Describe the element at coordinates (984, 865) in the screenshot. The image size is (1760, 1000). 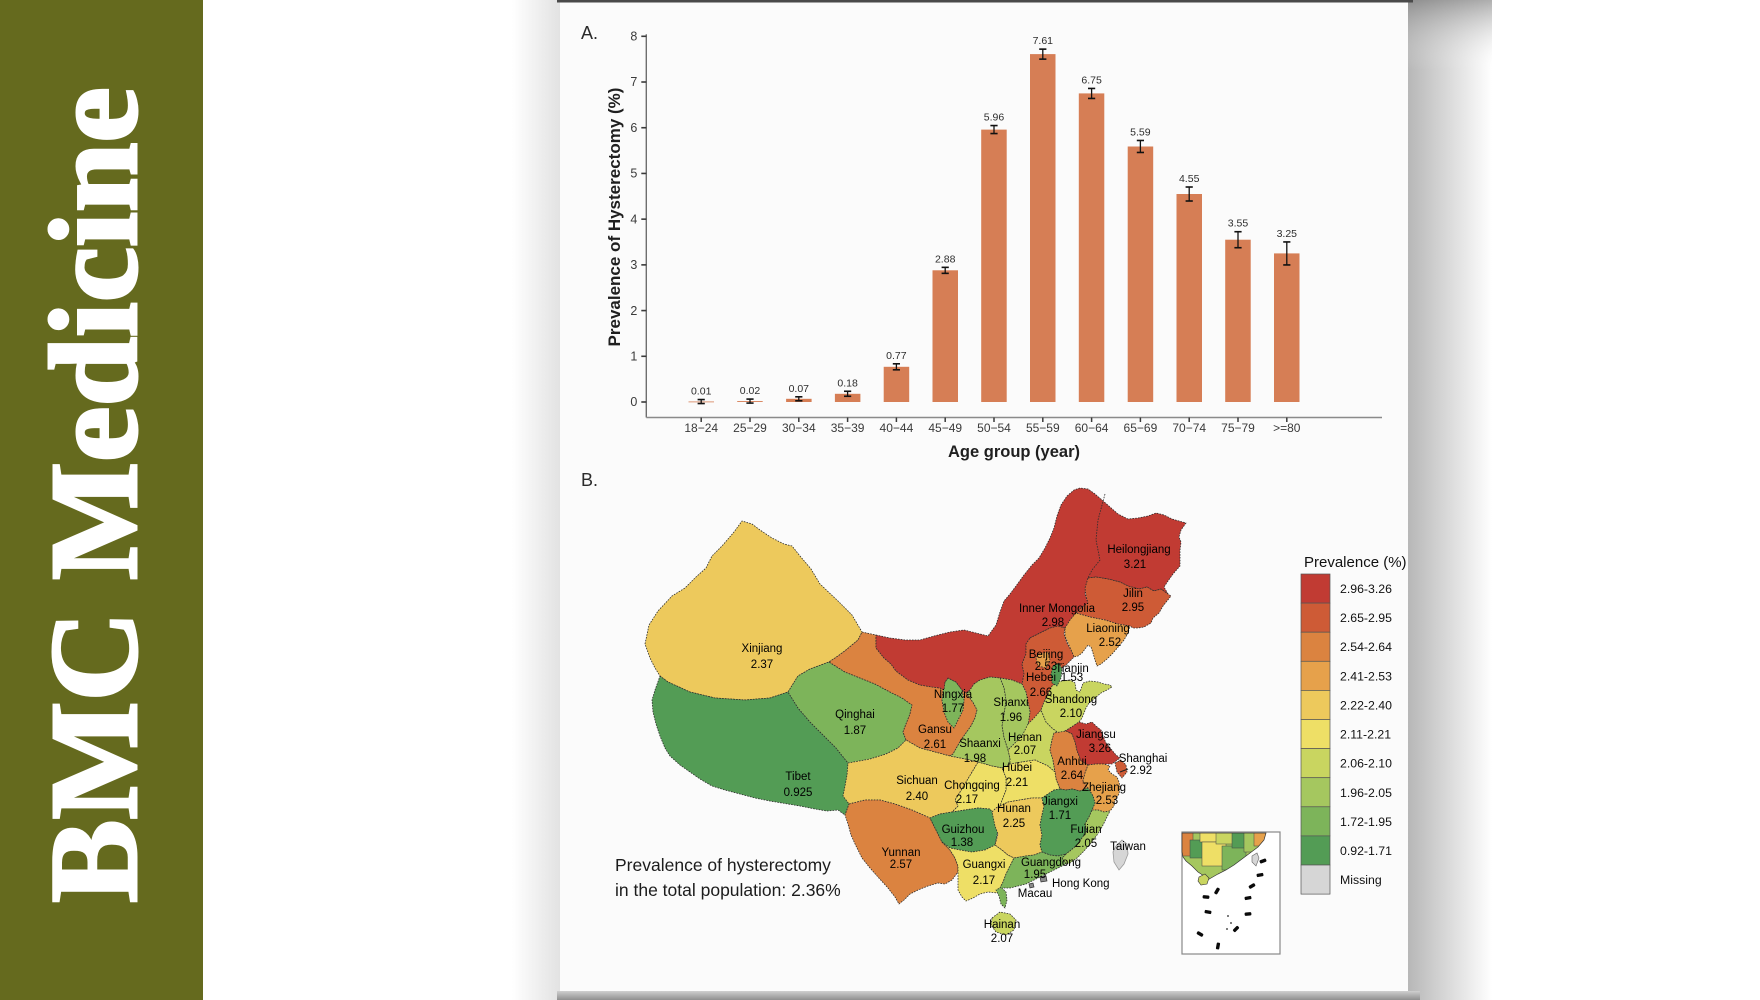
I see `svg-text: Guangxi` at that location.